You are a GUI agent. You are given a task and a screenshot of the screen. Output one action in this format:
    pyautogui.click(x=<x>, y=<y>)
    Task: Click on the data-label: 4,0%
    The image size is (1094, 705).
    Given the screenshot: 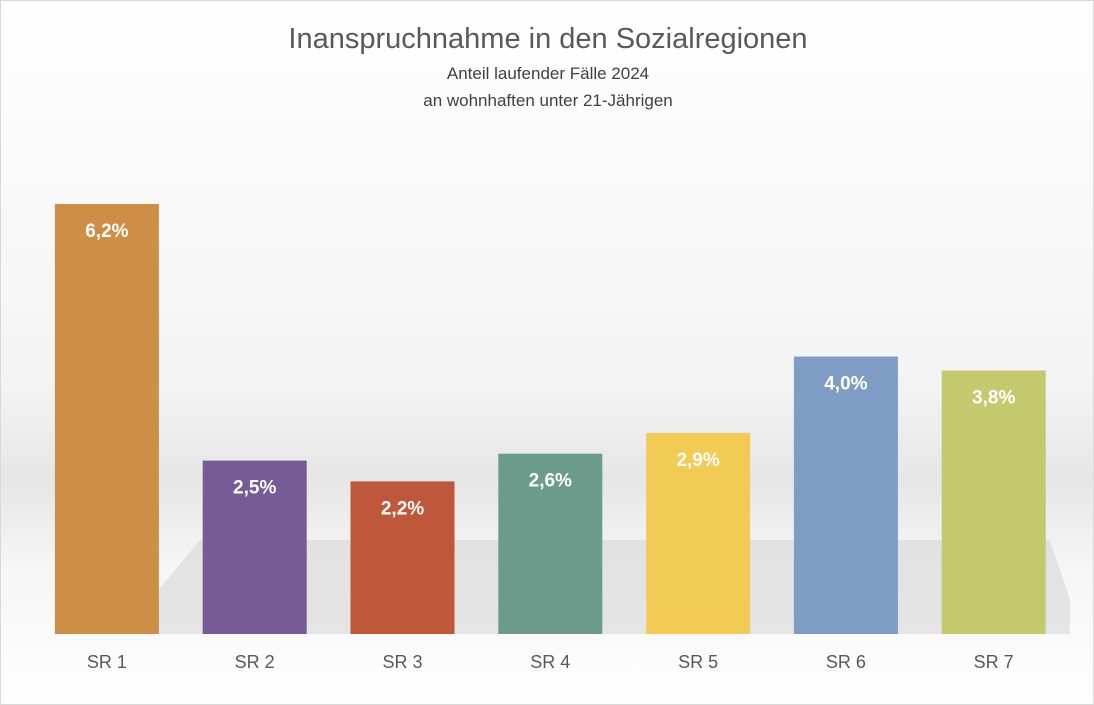 What is the action you would take?
    pyautogui.click(x=845, y=384)
    